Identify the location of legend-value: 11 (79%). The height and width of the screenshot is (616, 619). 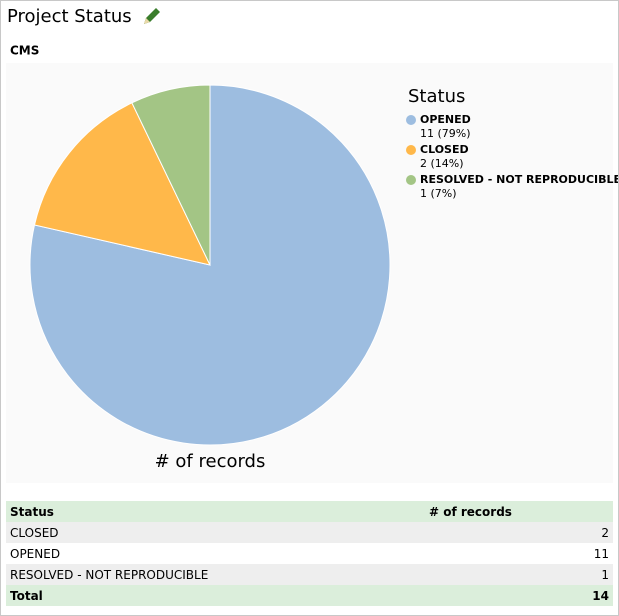
(445, 133).